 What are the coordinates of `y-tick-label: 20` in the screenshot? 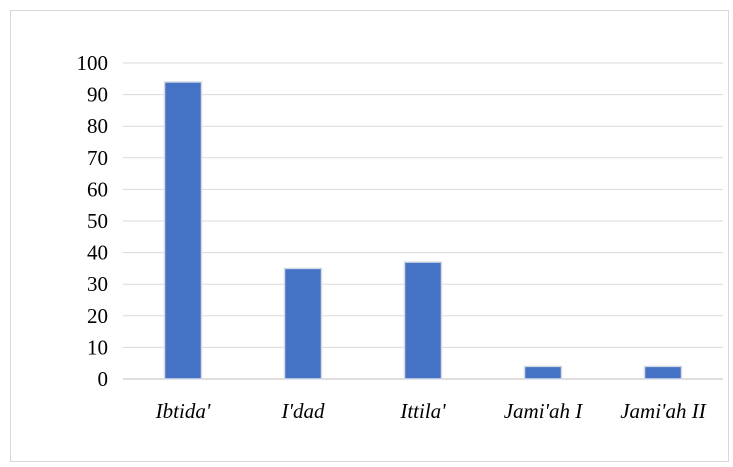 It's located at (97, 316).